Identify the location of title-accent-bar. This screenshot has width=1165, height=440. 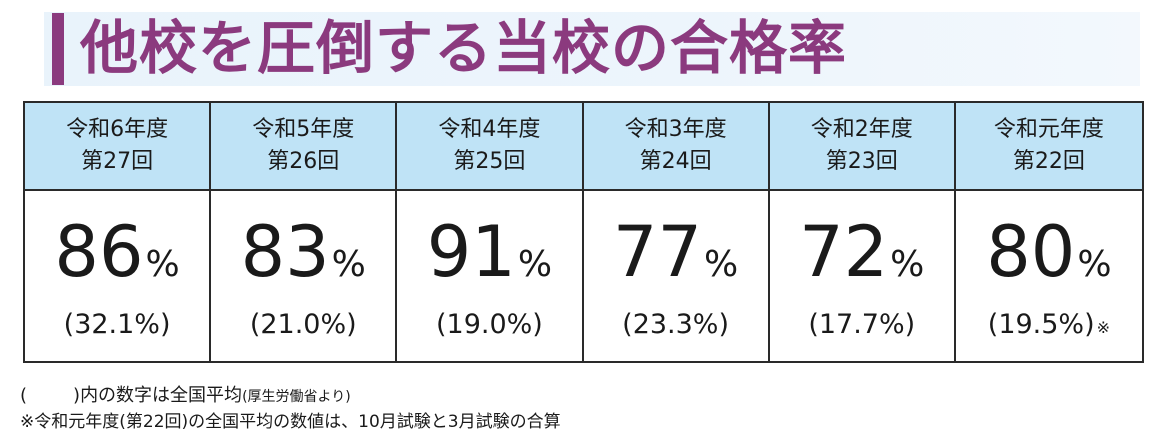
(58, 49).